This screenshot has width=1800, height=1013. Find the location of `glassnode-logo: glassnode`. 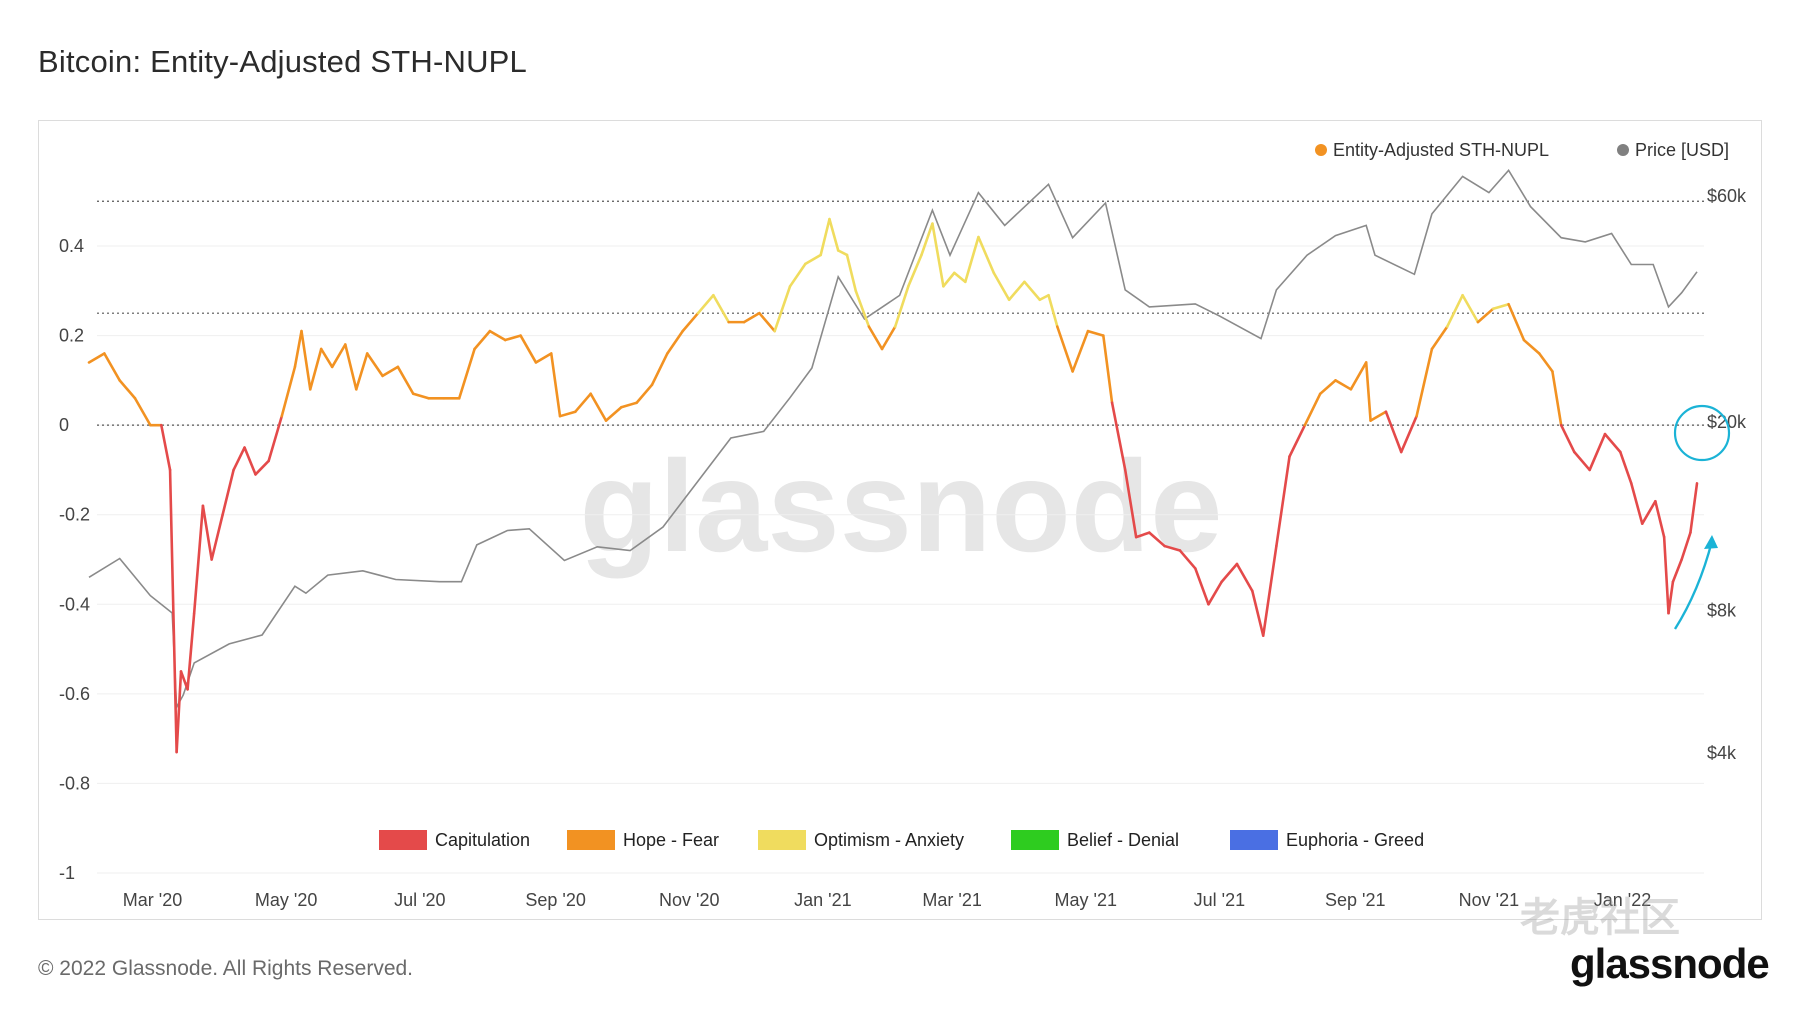

glassnode-logo: glassnode is located at coordinates (1670, 963).